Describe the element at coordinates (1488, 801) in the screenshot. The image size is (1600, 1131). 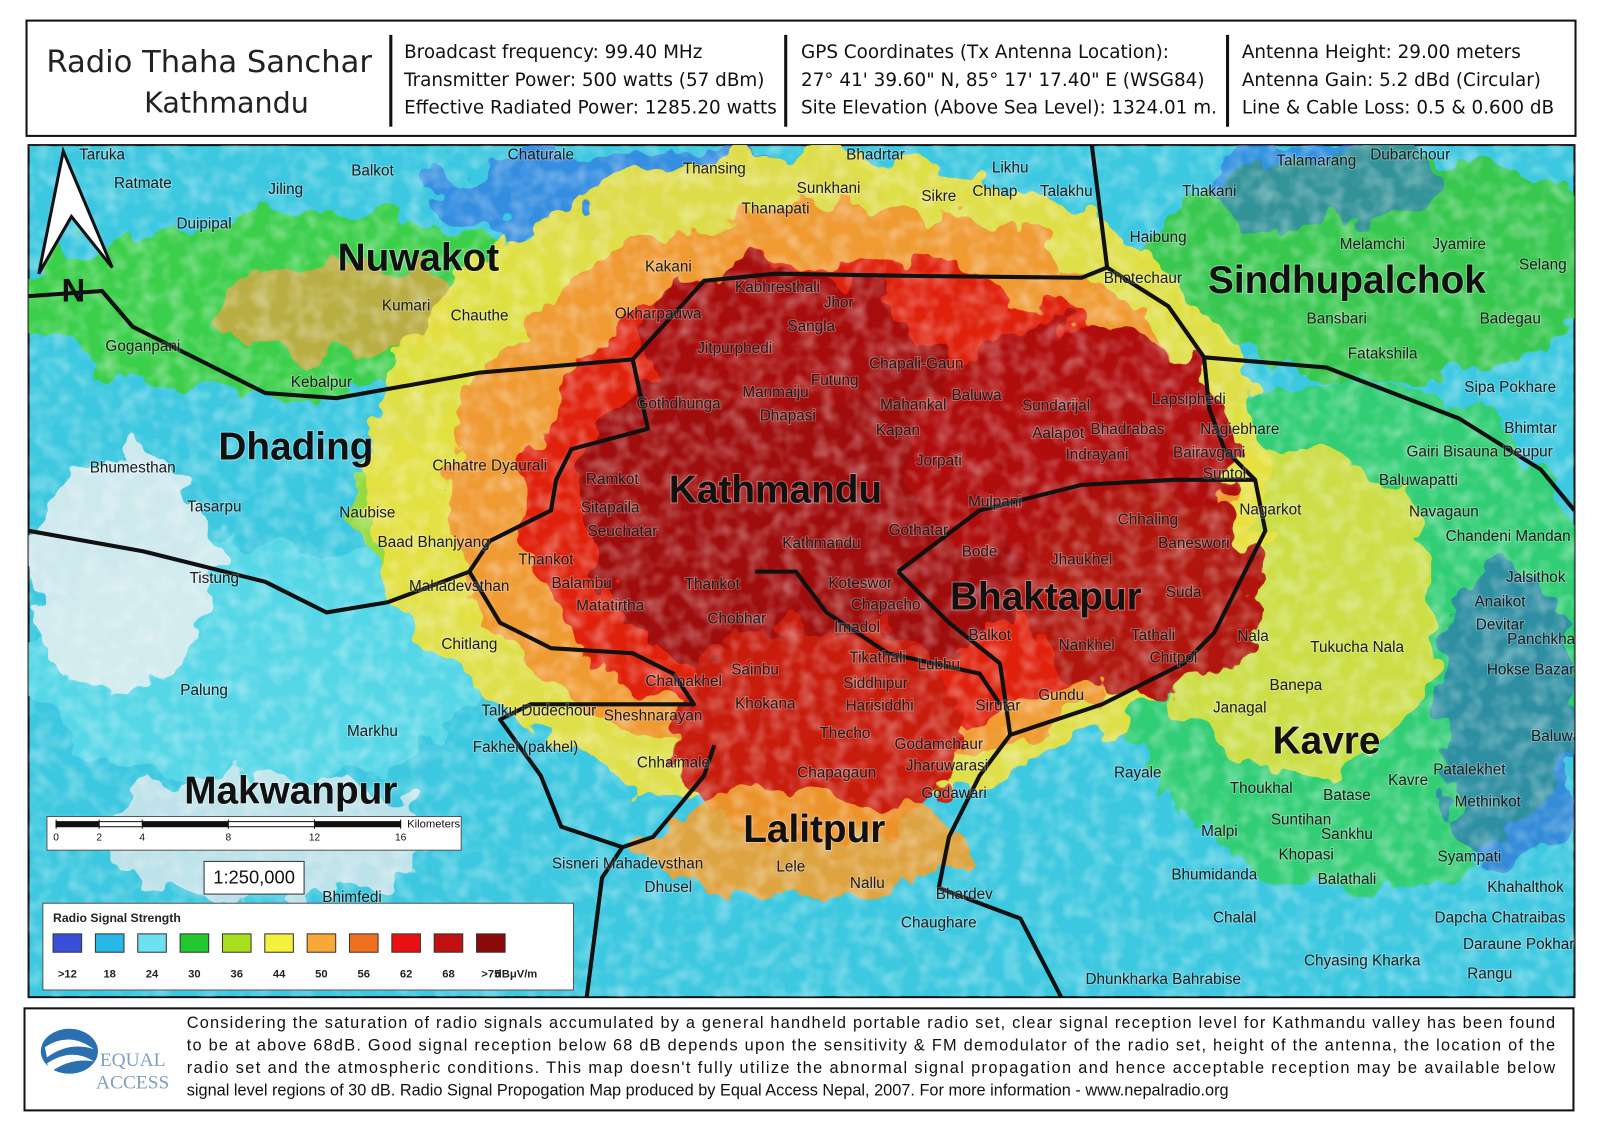
I see `place-label: Methinkot` at that location.